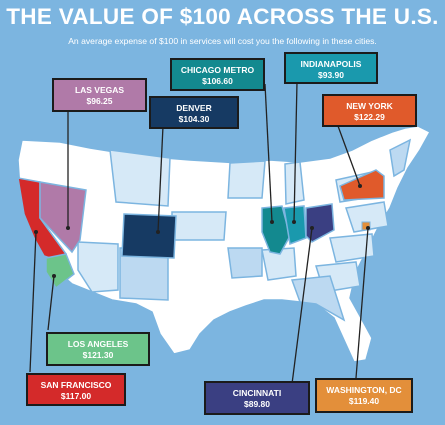 This screenshot has width=445, height=425. What do you see at coordinates (257, 403) in the screenshot?
I see `city-price: $89.80` at bounding box center [257, 403].